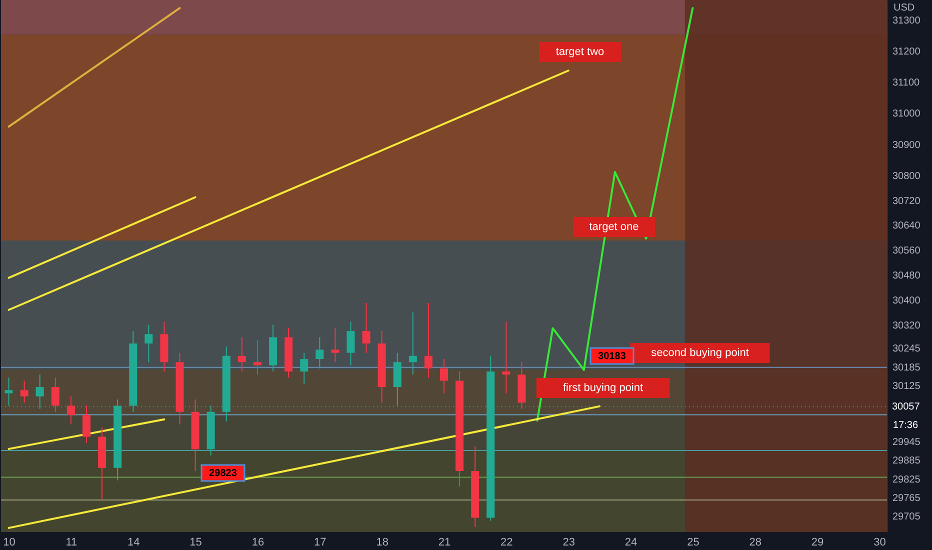  Describe the element at coordinates (906, 145) in the screenshot. I see `y-tick-label: 30900` at that location.